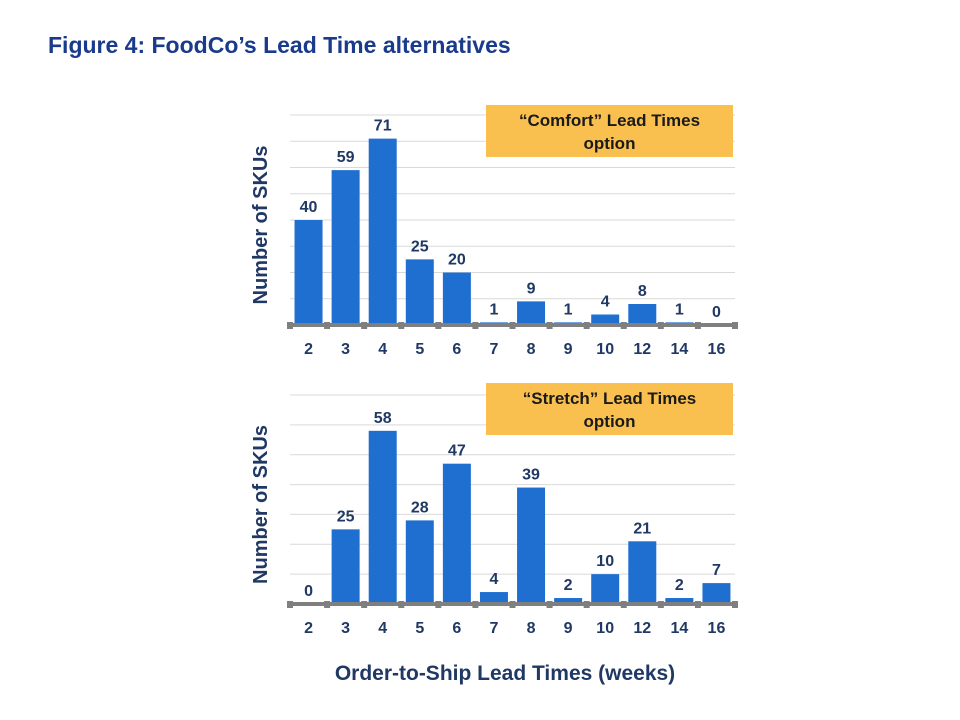 The height and width of the screenshot is (720, 960). What do you see at coordinates (457, 260) in the screenshot?
I see `data-label: 20` at bounding box center [457, 260].